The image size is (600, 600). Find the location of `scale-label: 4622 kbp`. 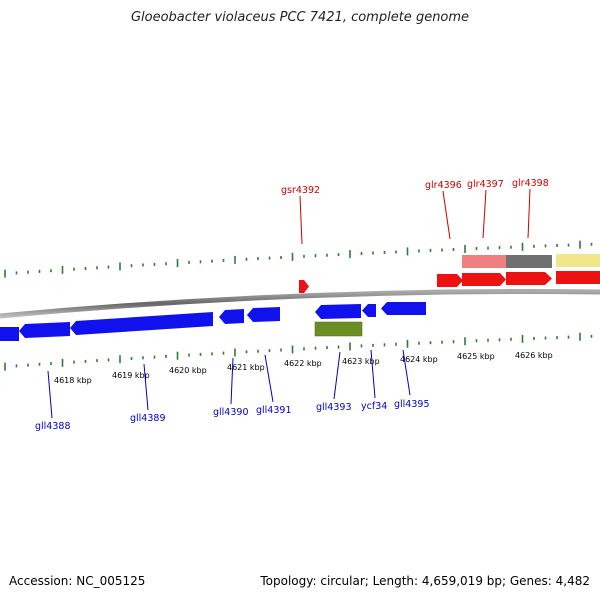

scale-label: 4622 kbp is located at coordinates (303, 363).